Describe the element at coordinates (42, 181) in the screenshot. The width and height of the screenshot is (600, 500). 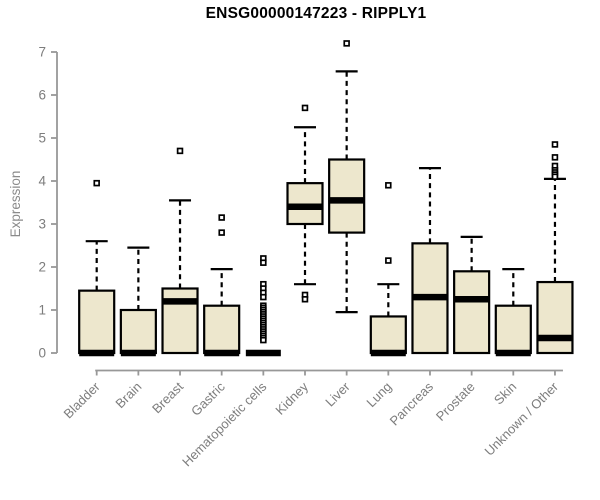
I see `y-tick-label: 4` at that location.